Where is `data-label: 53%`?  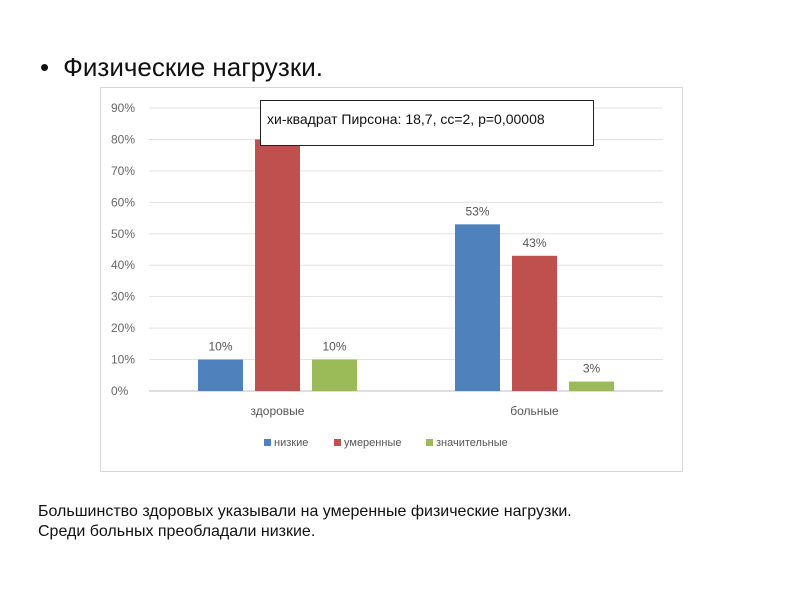 data-label: 53% is located at coordinates (477, 211).